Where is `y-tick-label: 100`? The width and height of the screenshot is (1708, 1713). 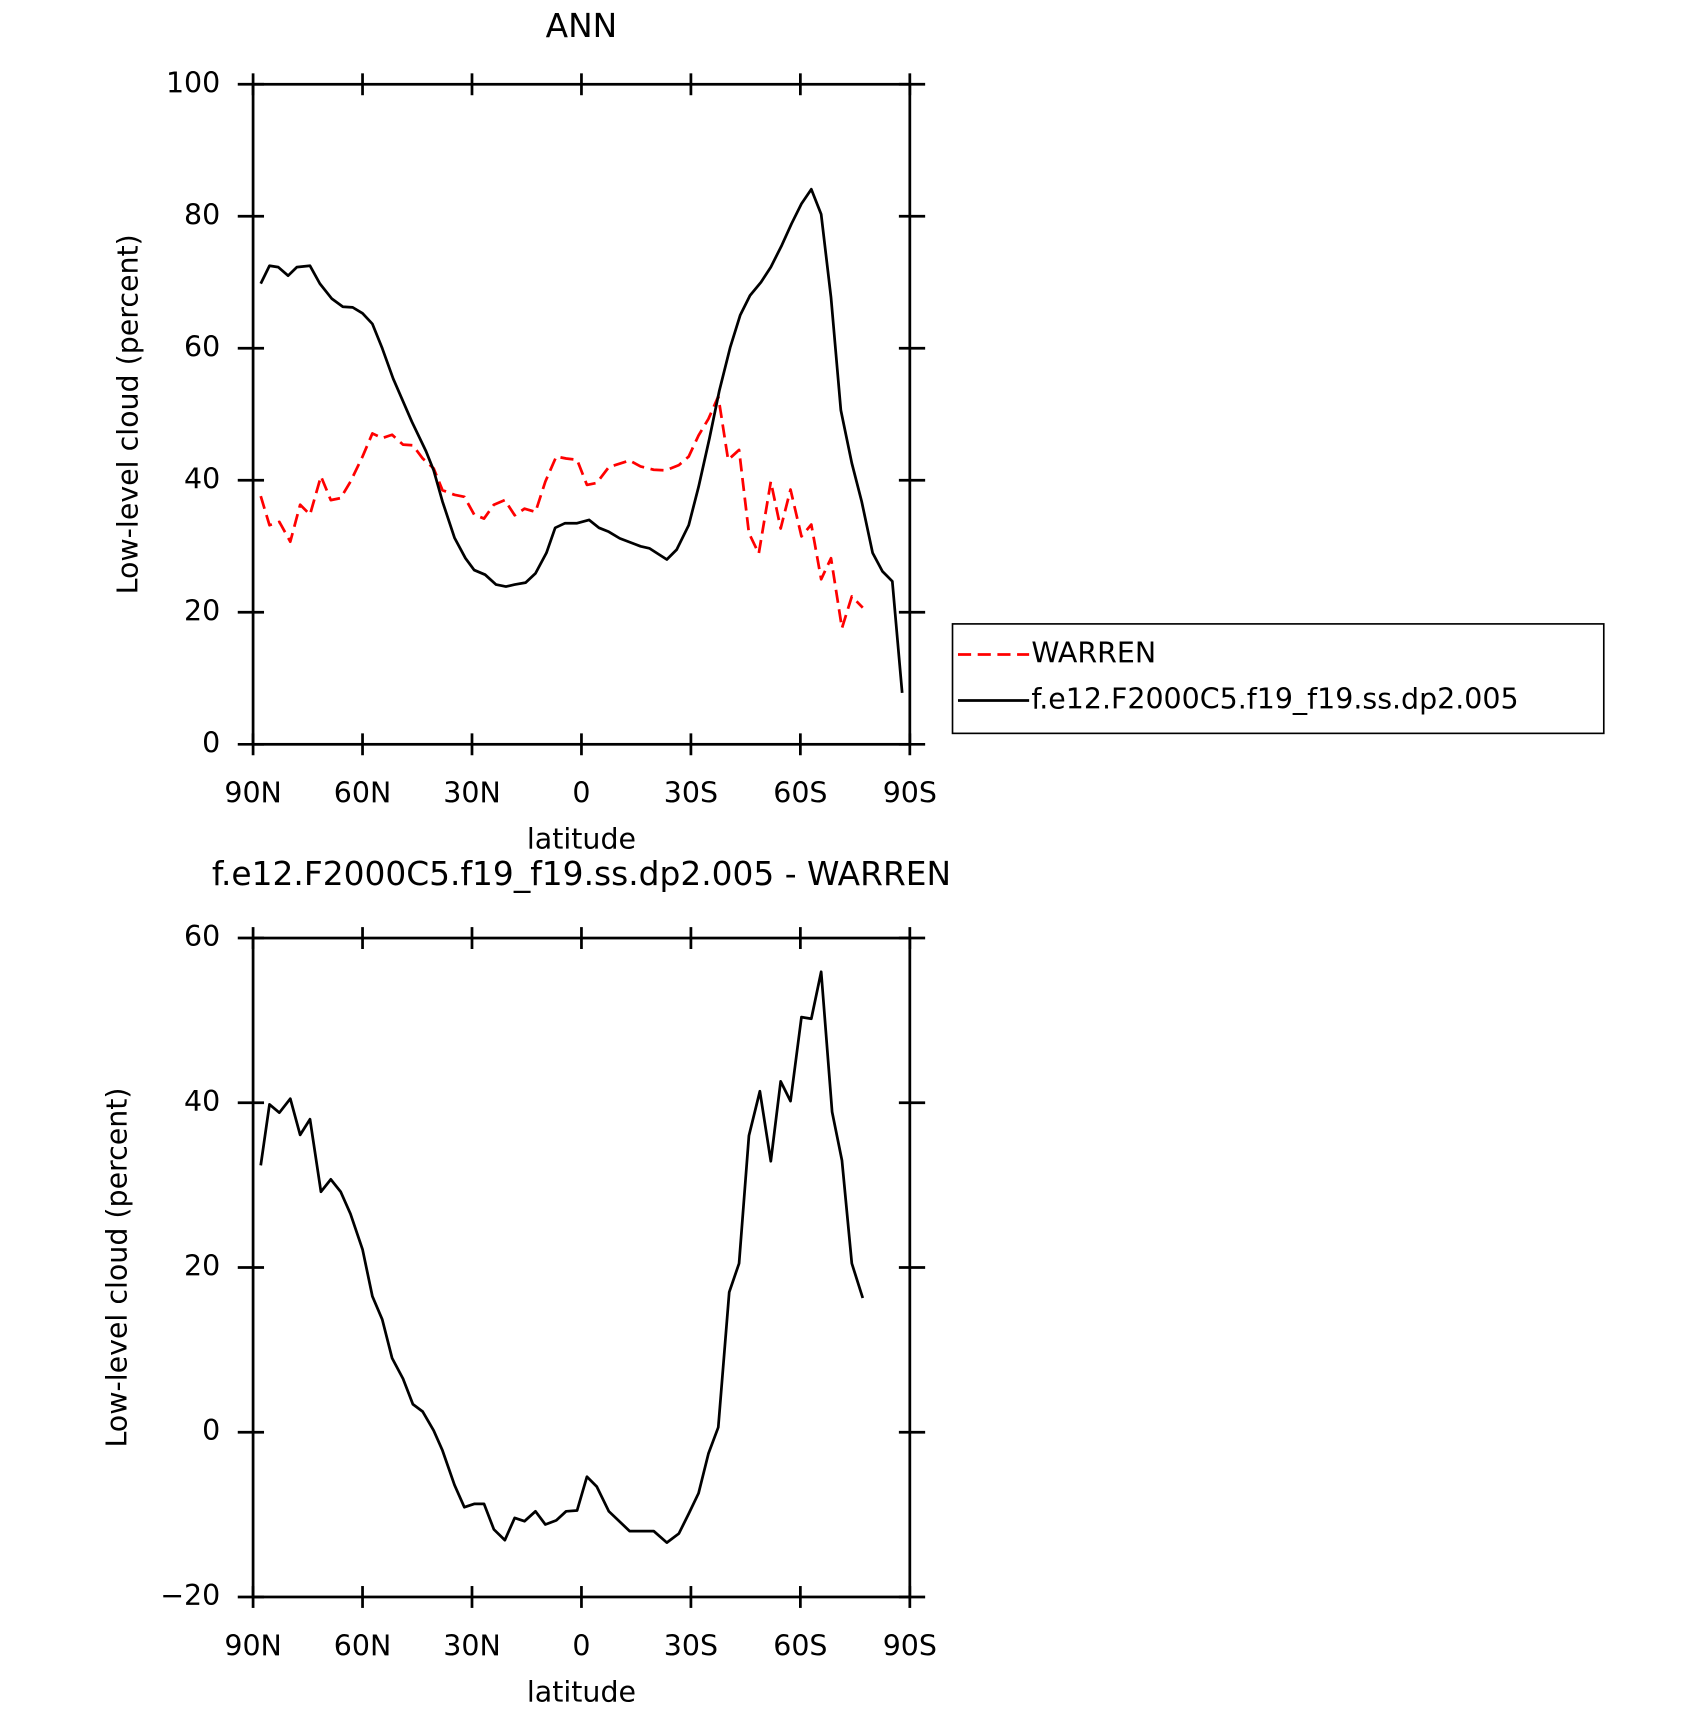 y-tick-label: 100 is located at coordinates (193, 82).